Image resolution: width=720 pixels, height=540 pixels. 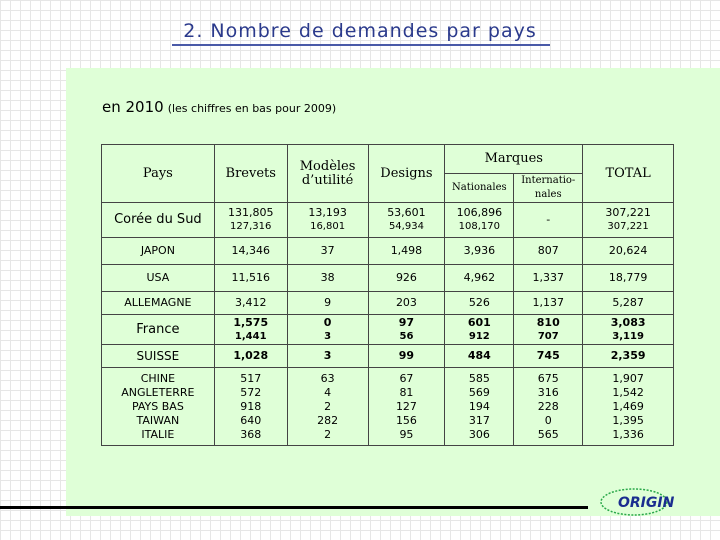 I want to click on designs-cell: 97 56, so click(x=406, y=329).